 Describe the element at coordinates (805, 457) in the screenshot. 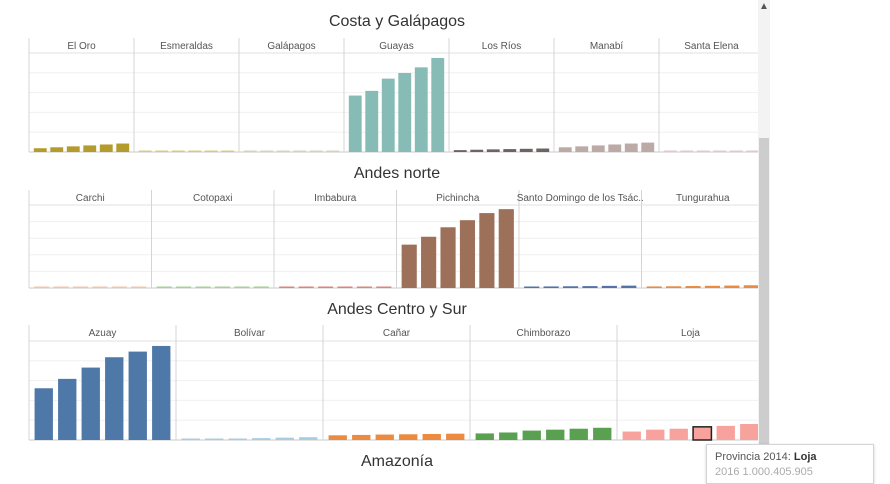

I see `tooltip-value: Loja` at that location.